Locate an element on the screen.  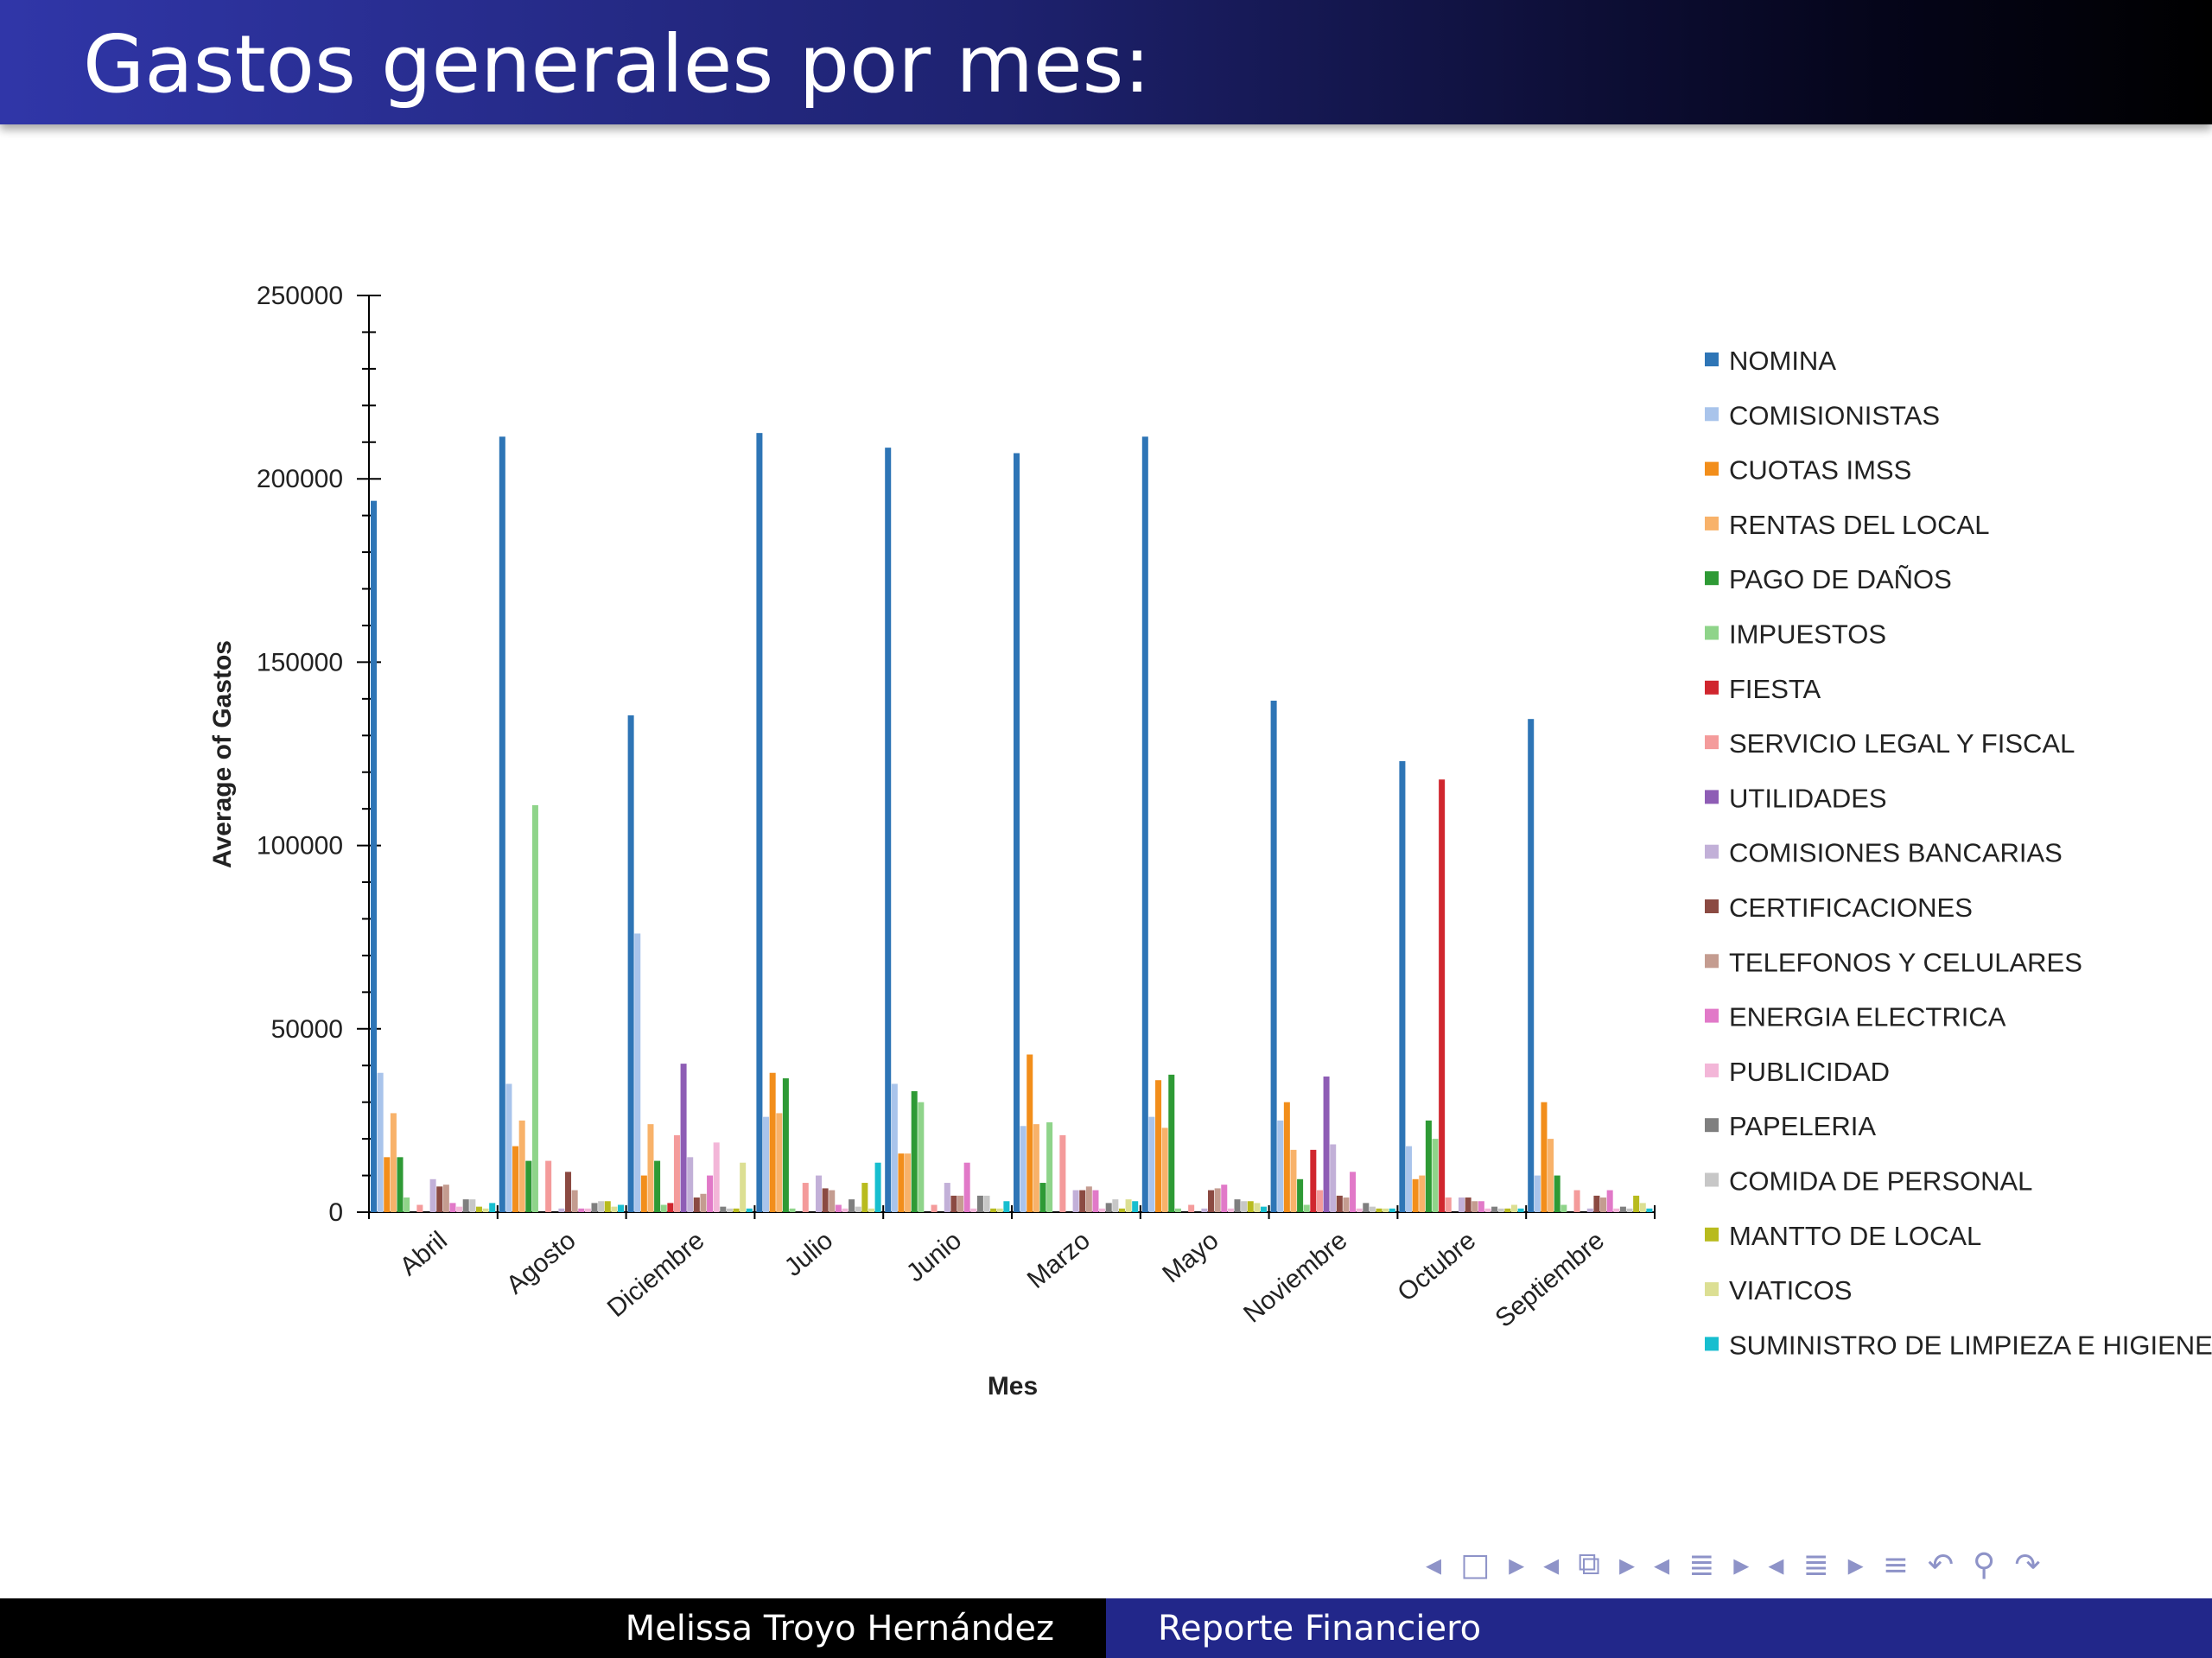
frame-icon: □ is located at coordinates (1475, 1565).